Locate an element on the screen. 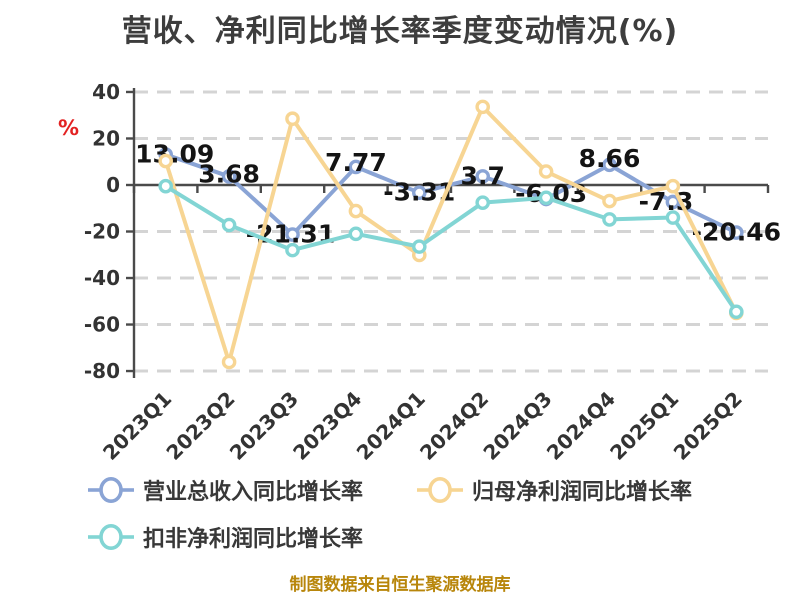 Image resolution: width=800 pixels, height=600 pixels. legend-item-non-gaap-net-profit-yoy: 扣非净利润同比增长率 is located at coordinates (225, 537).